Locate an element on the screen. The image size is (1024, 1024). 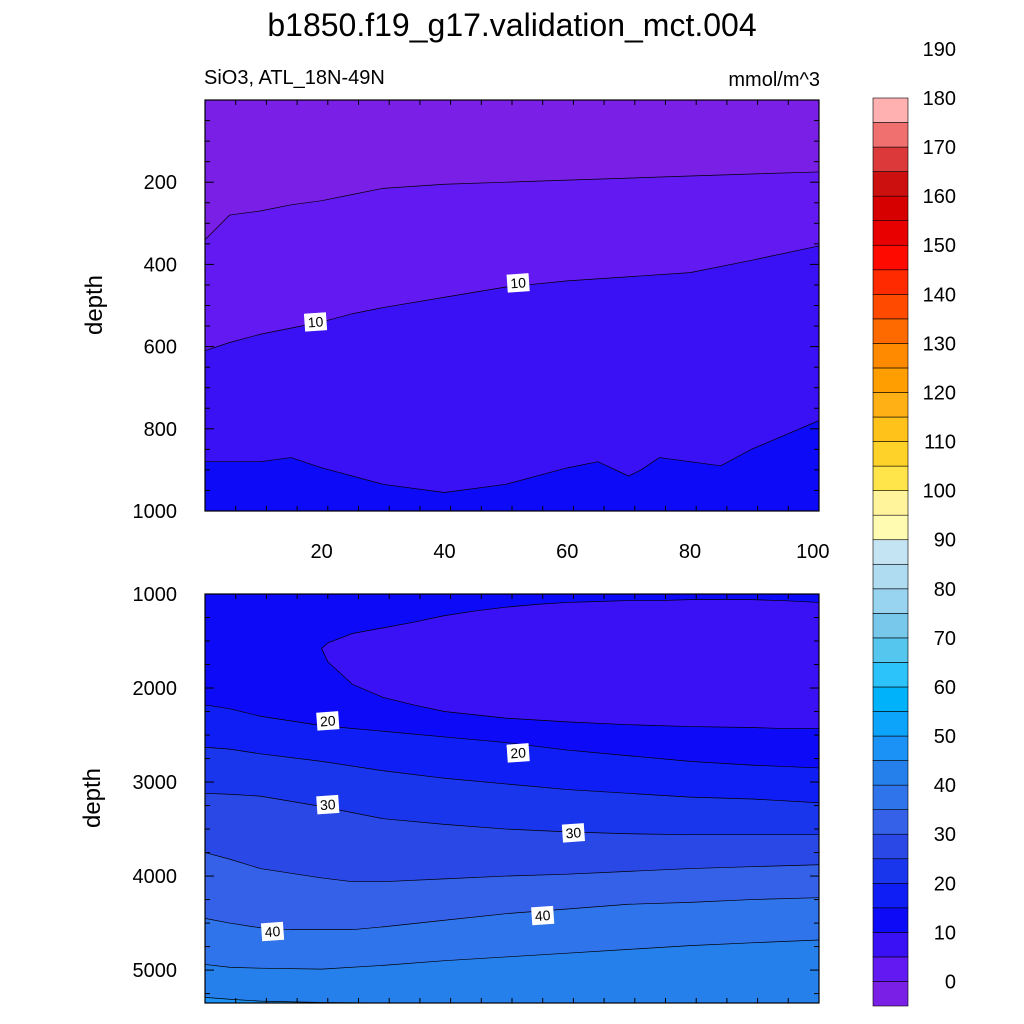
colorbar-label: 120 is located at coordinates (939, 393).